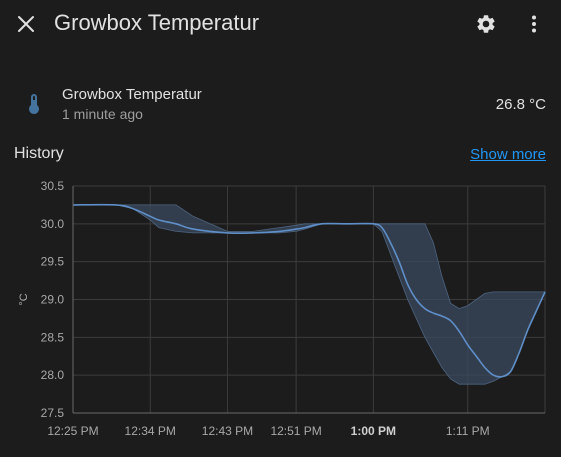 The height and width of the screenshot is (457, 561). I want to click on y-tick-label: 29.5, so click(53, 262).